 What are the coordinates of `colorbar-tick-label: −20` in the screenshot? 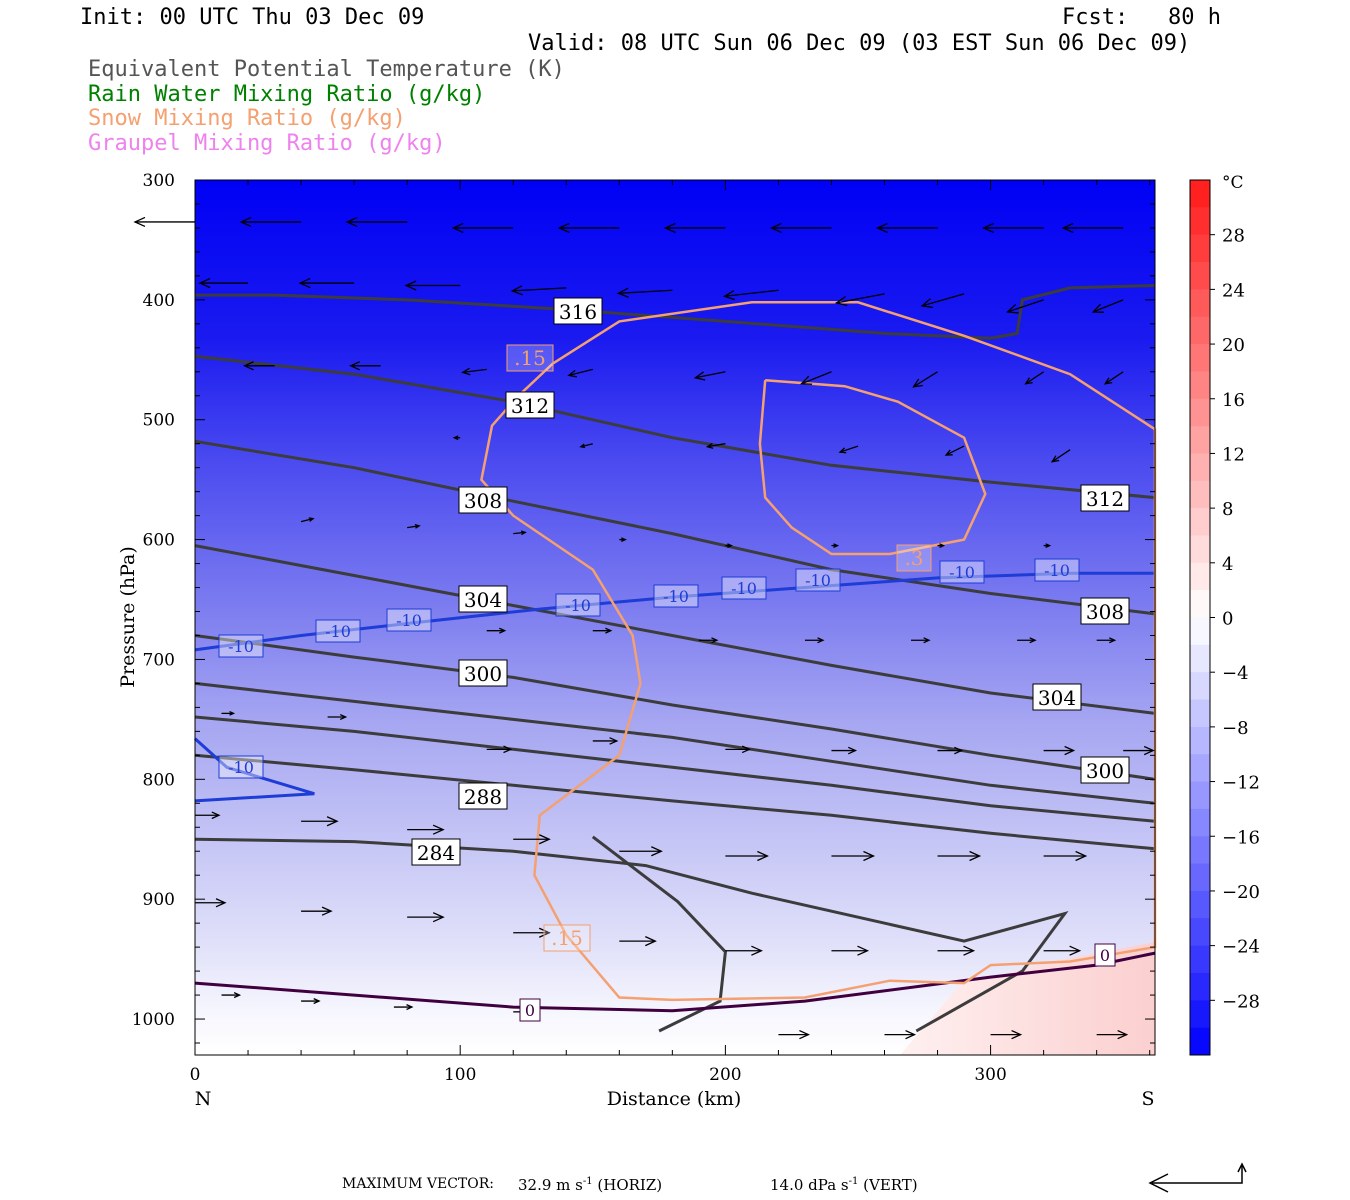 It's located at (1241, 892).